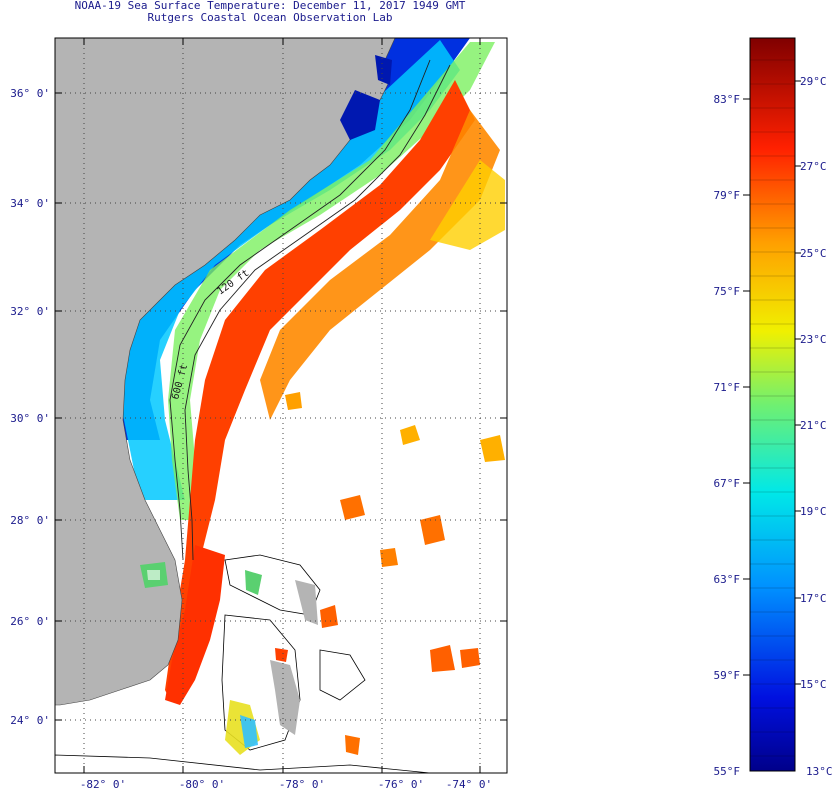 This screenshot has width=832, height=793. I want to click on colorbar-c-label: 15°C, so click(813, 684).